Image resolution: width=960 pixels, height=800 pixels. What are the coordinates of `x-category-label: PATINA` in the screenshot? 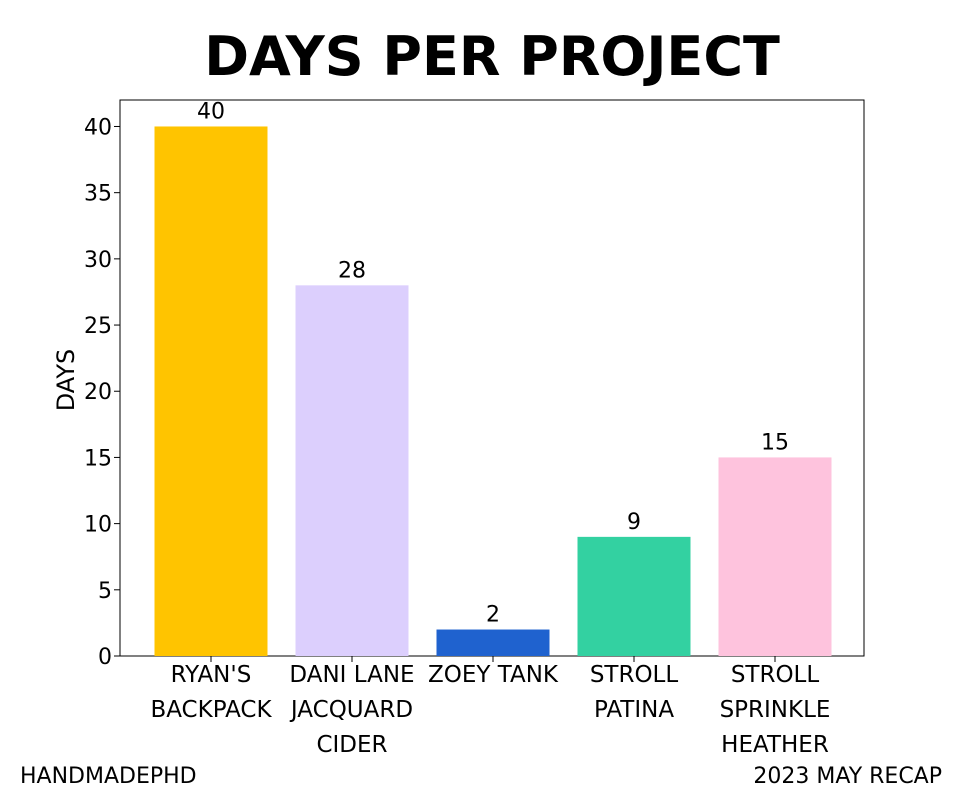 It's located at (634, 710).